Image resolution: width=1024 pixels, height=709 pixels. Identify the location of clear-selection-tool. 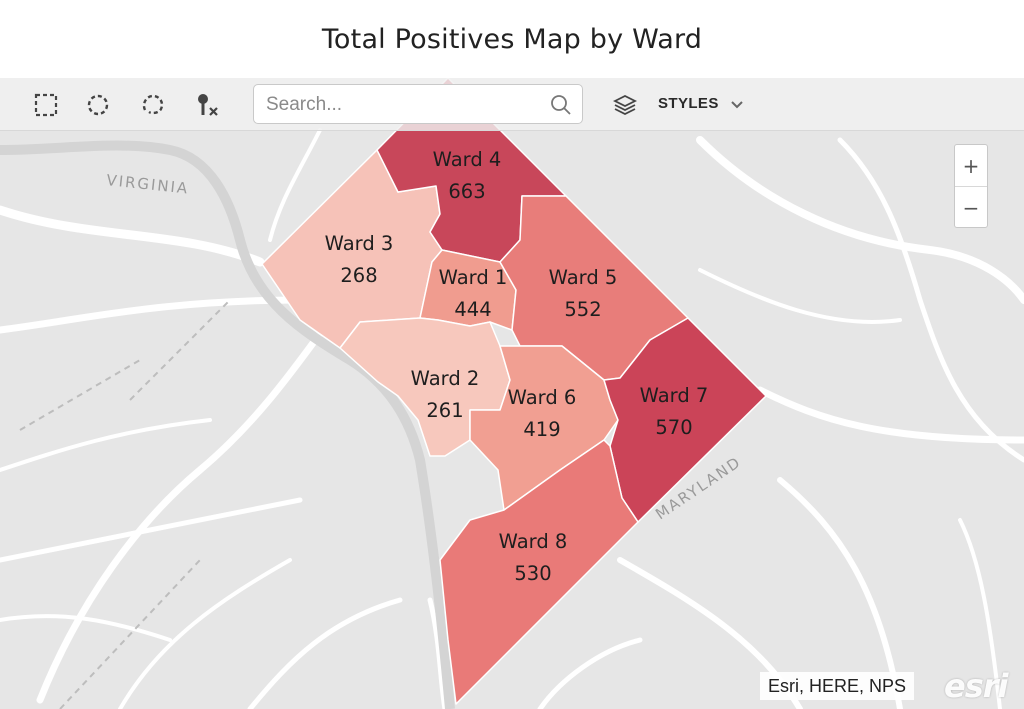
(208, 105).